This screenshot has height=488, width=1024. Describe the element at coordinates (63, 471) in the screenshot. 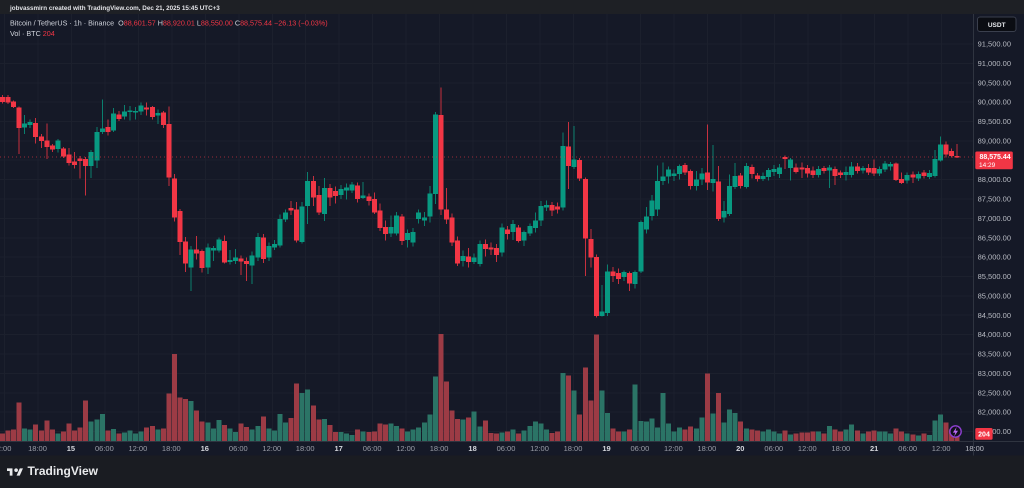

I see `svg-text: TradingView` at that location.